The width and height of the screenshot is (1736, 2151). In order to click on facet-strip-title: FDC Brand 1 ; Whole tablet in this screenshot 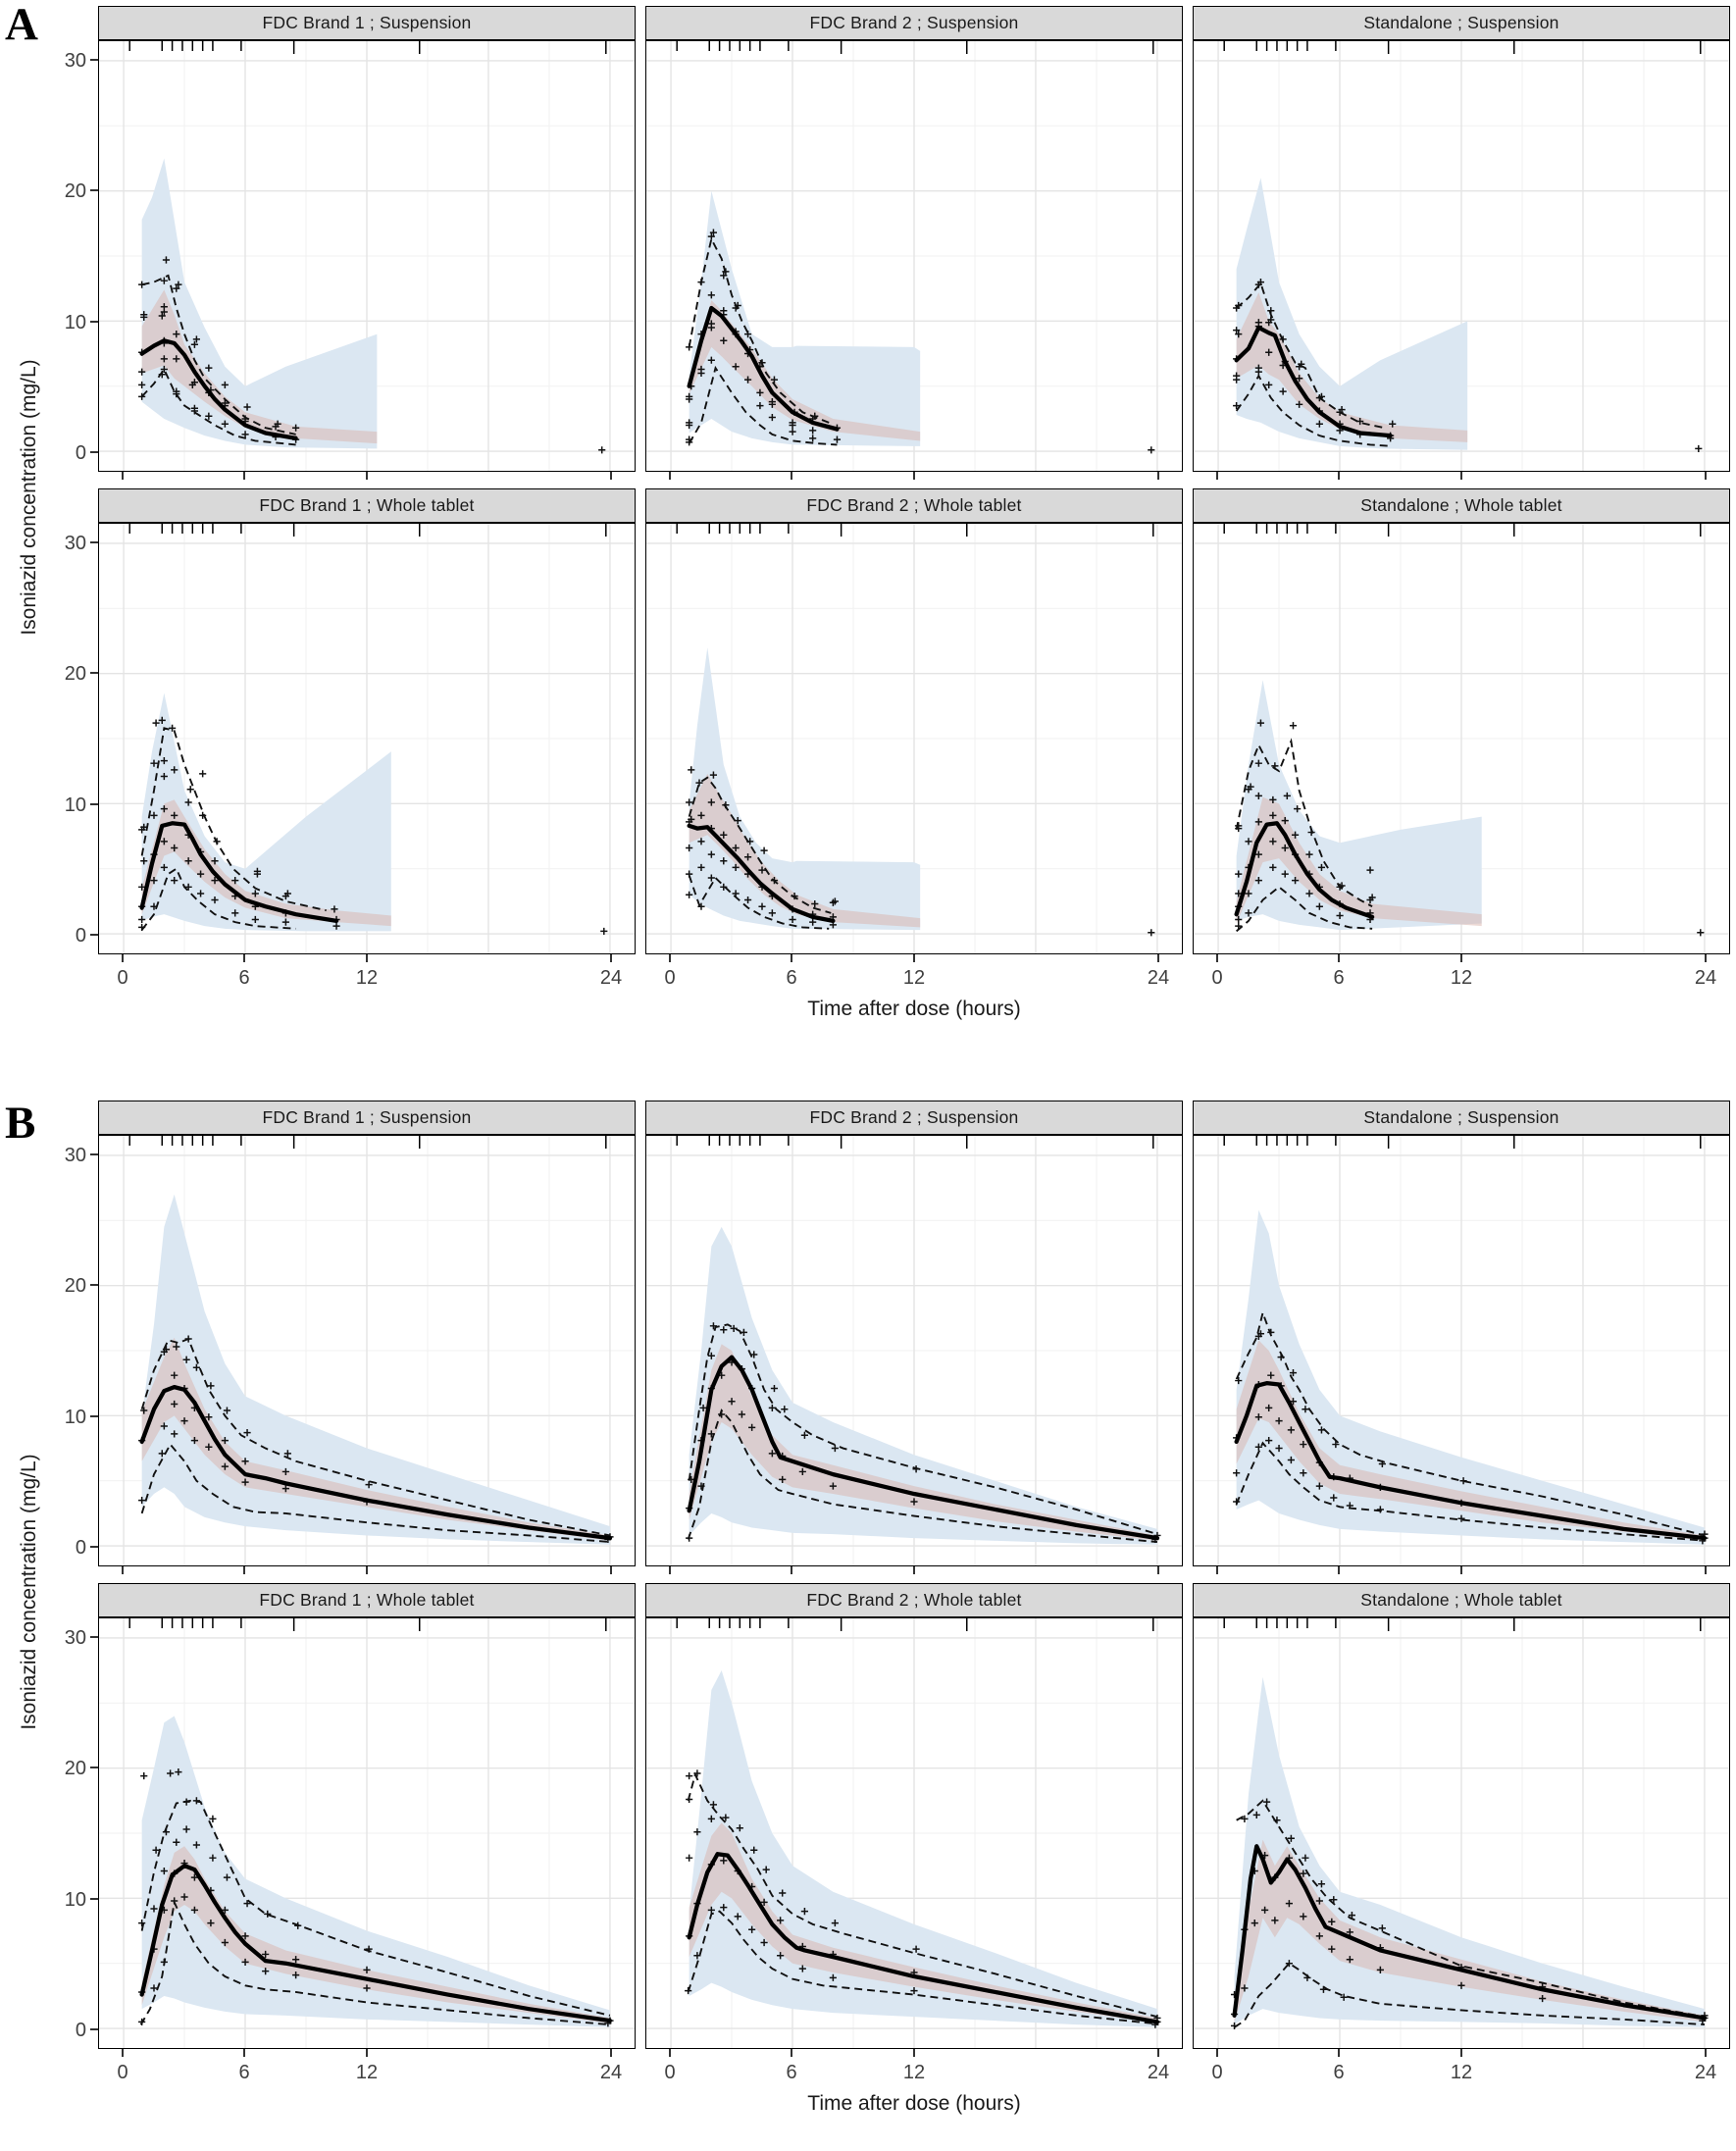, I will do `click(367, 505)`.